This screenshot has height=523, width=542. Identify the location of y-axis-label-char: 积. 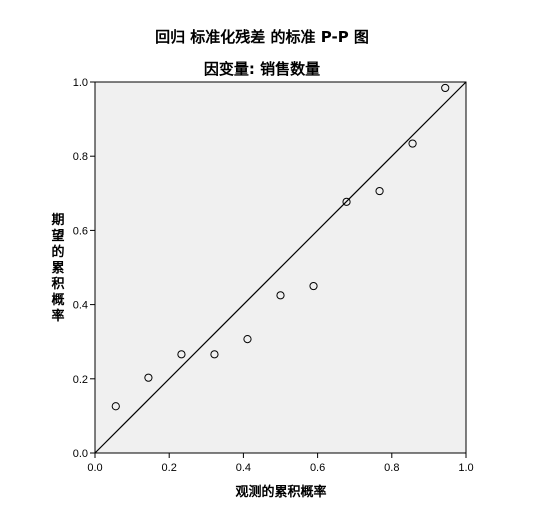
(57, 284).